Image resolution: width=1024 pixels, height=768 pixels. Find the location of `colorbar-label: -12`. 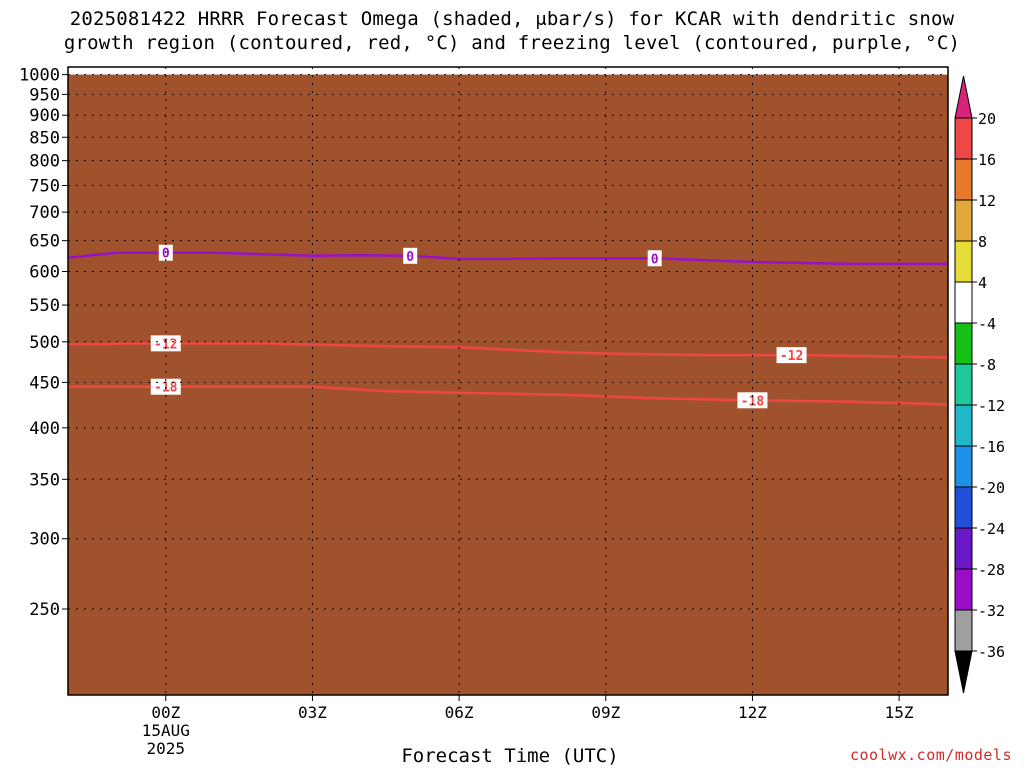

colorbar-label: -12 is located at coordinates (991, 406).